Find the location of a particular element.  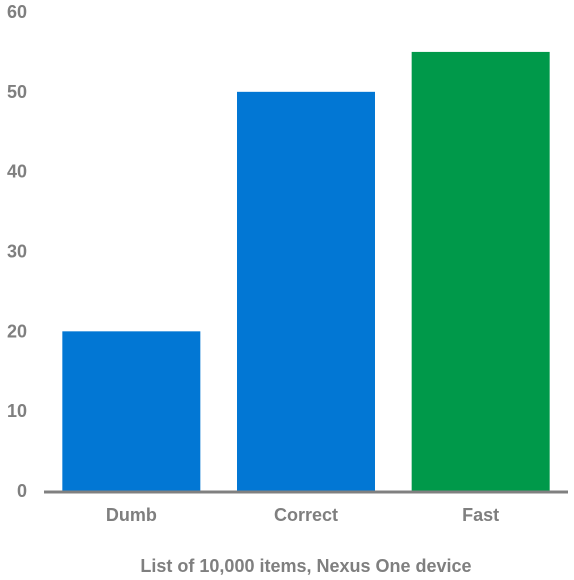

bar-dumb is located at coordinates (131, 411).